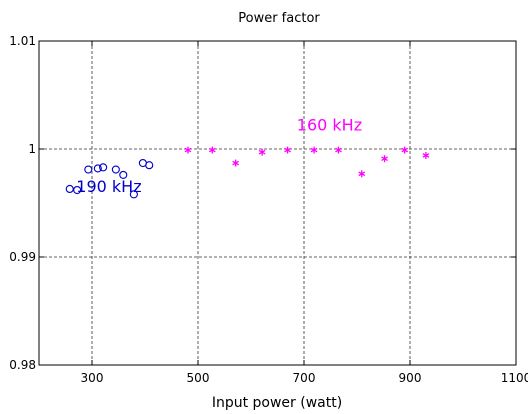 This screenshot has height=414, width=528. Describe the element at coordinates (247, 172) in the screenshot. I see `data-points` at that location.